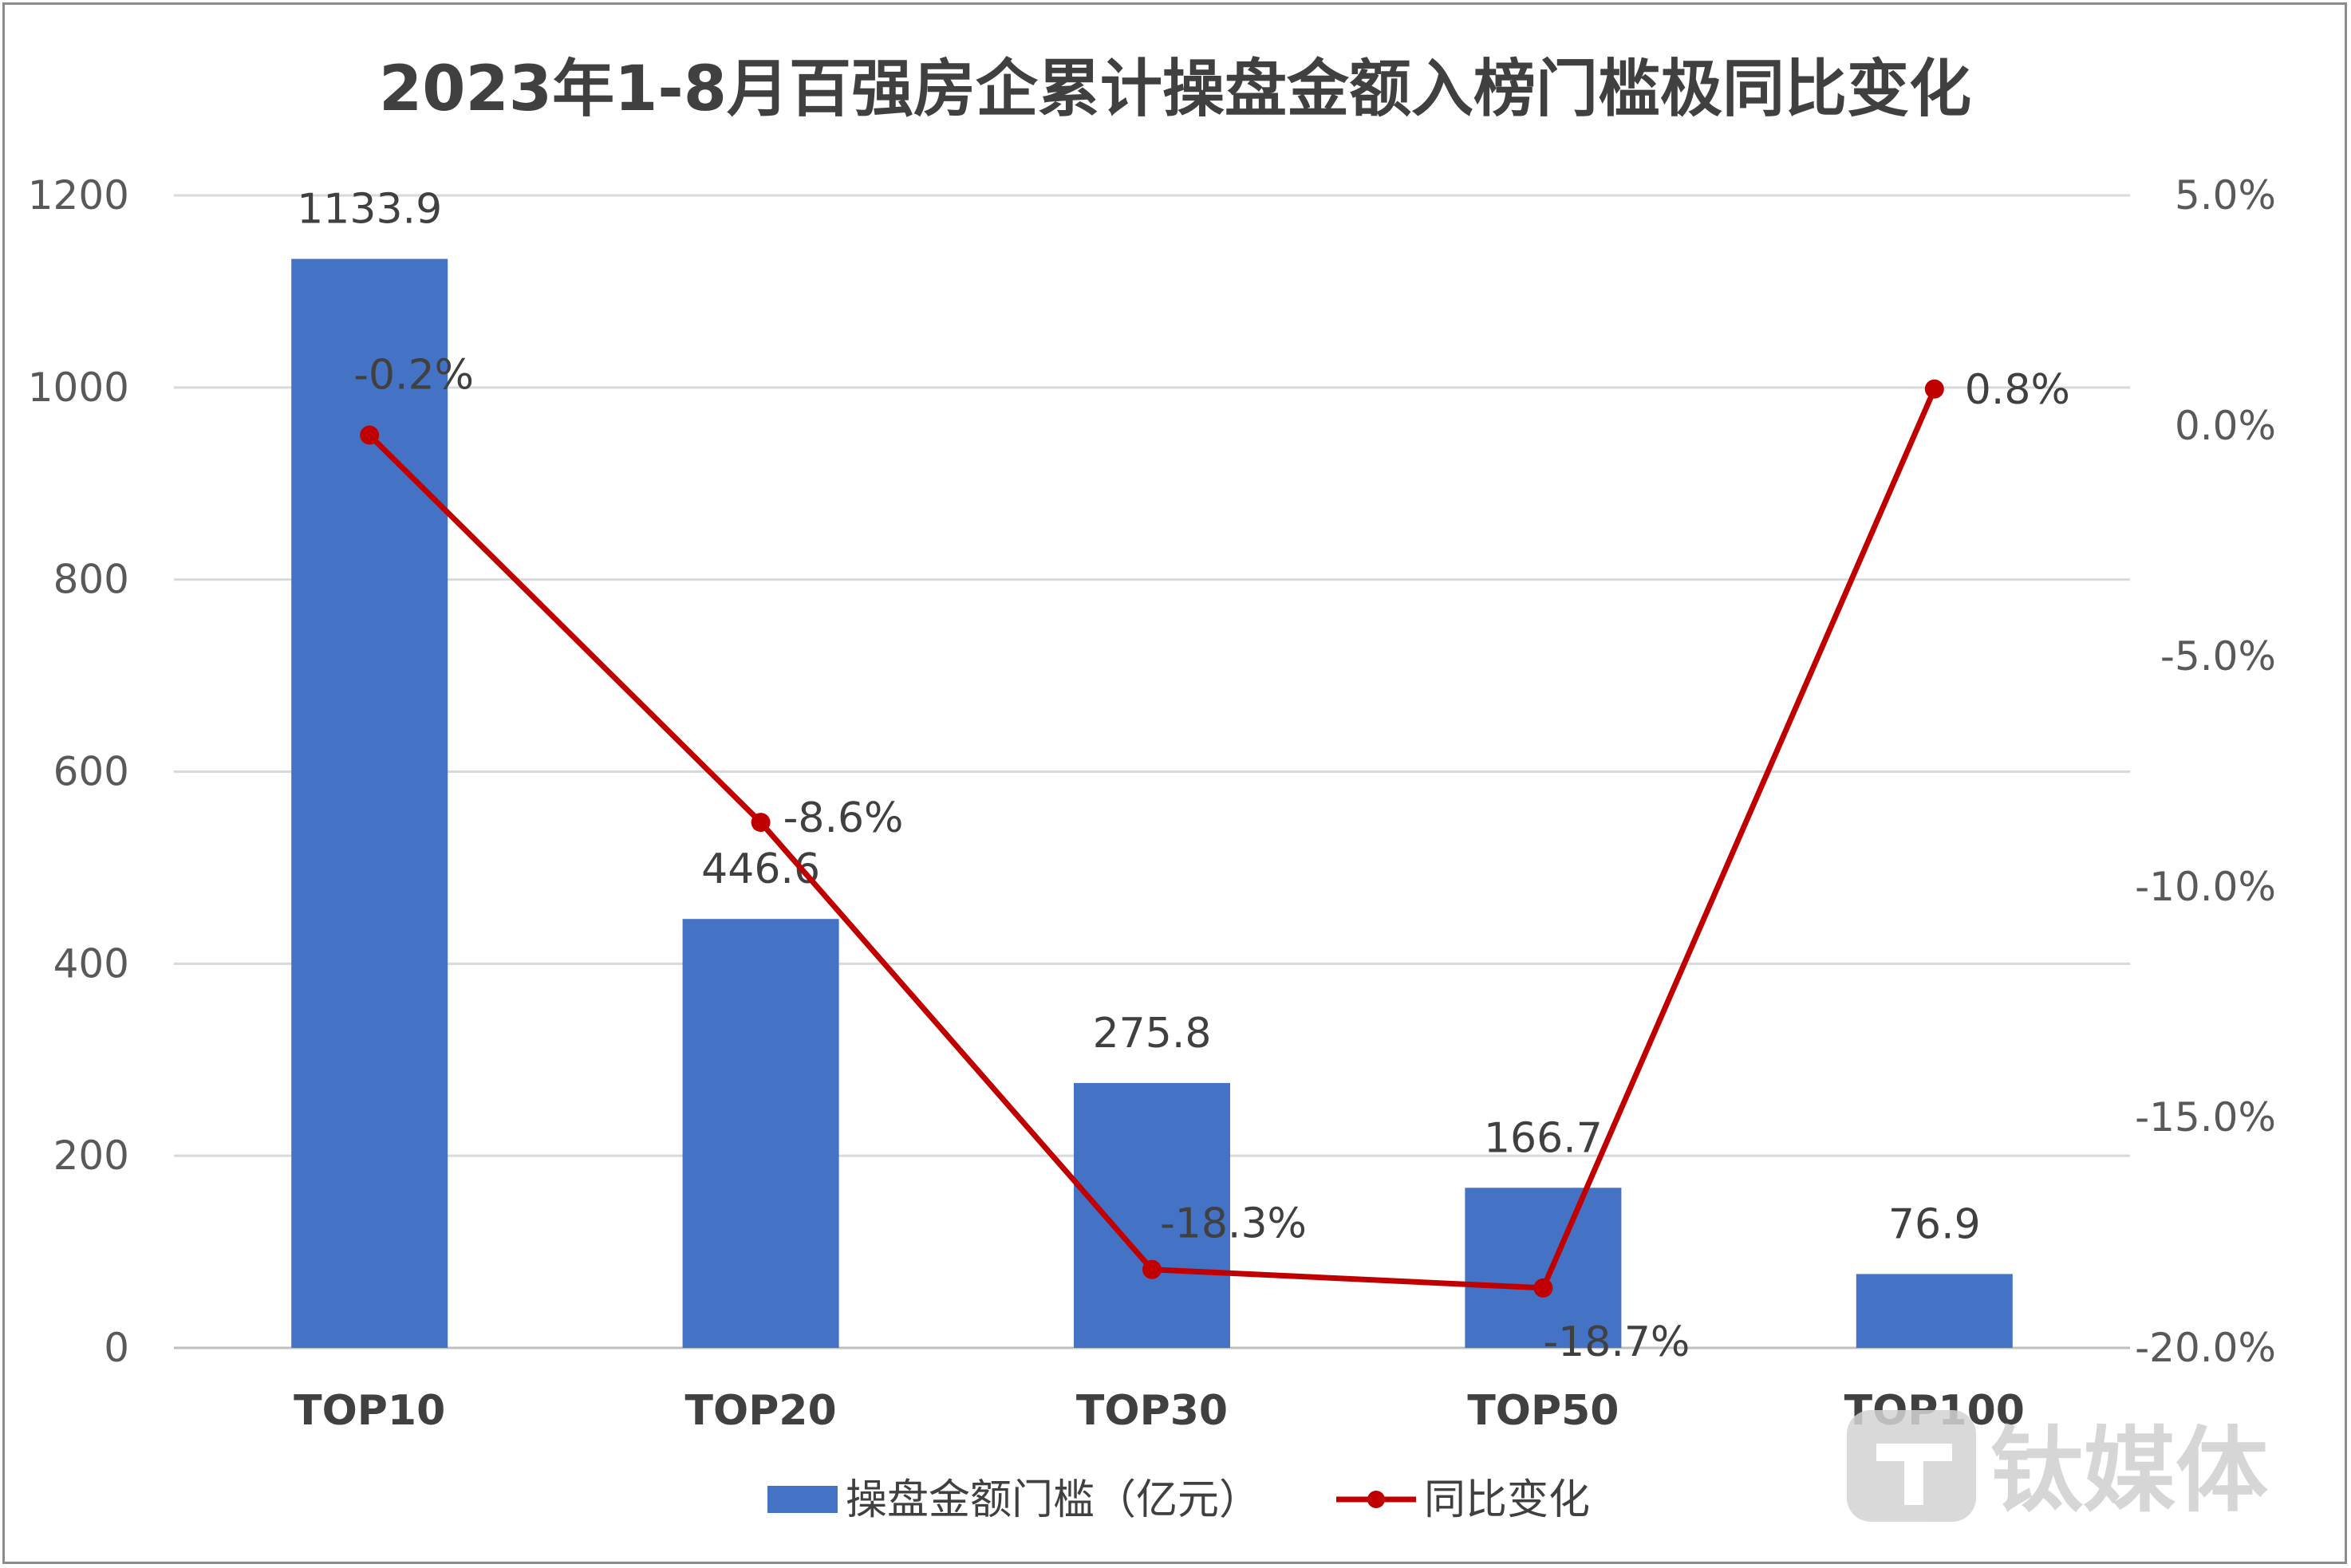 The height and width of the screenshot is (1568, 2351). Describe the element at coordinates (2225, 426) in the screenshot. I see `right-tick-label: 0.0%` at that location.